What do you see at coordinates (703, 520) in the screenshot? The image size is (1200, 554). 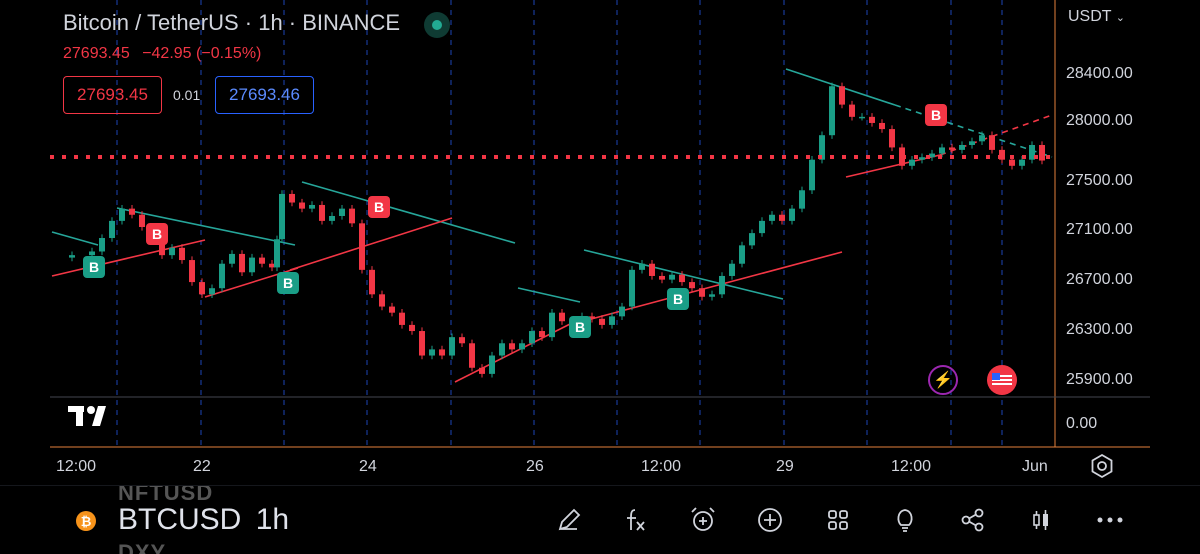 I see `alarm-plus-icon` at bounding box center [703, 520].